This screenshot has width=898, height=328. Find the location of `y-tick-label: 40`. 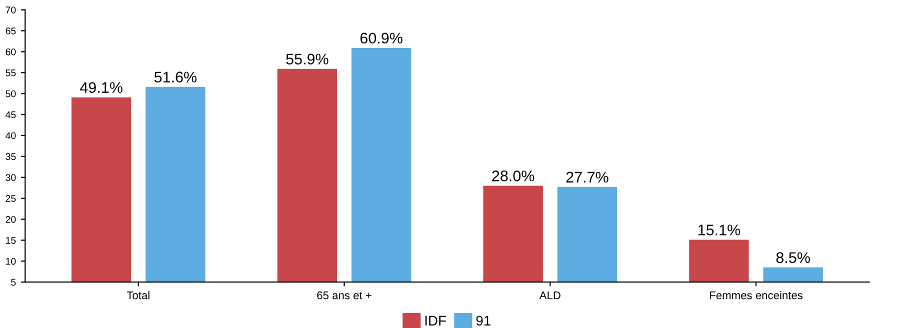

y-tick-label: 40 is located at coordinates (11, 136).